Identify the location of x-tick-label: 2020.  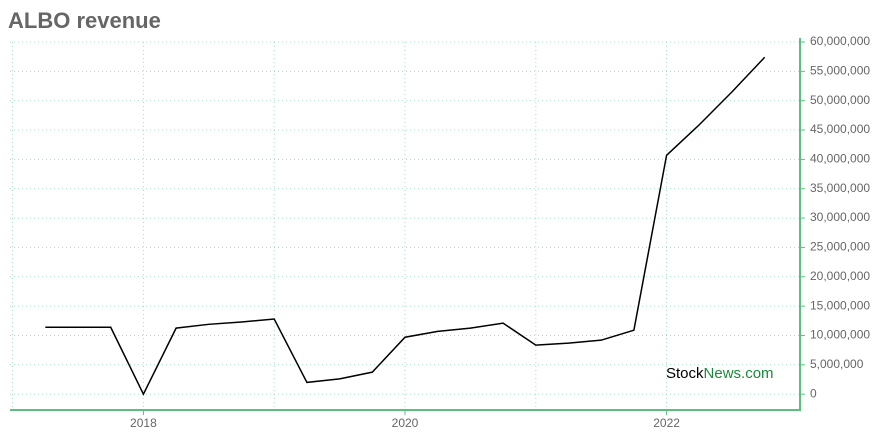
(405, 423).